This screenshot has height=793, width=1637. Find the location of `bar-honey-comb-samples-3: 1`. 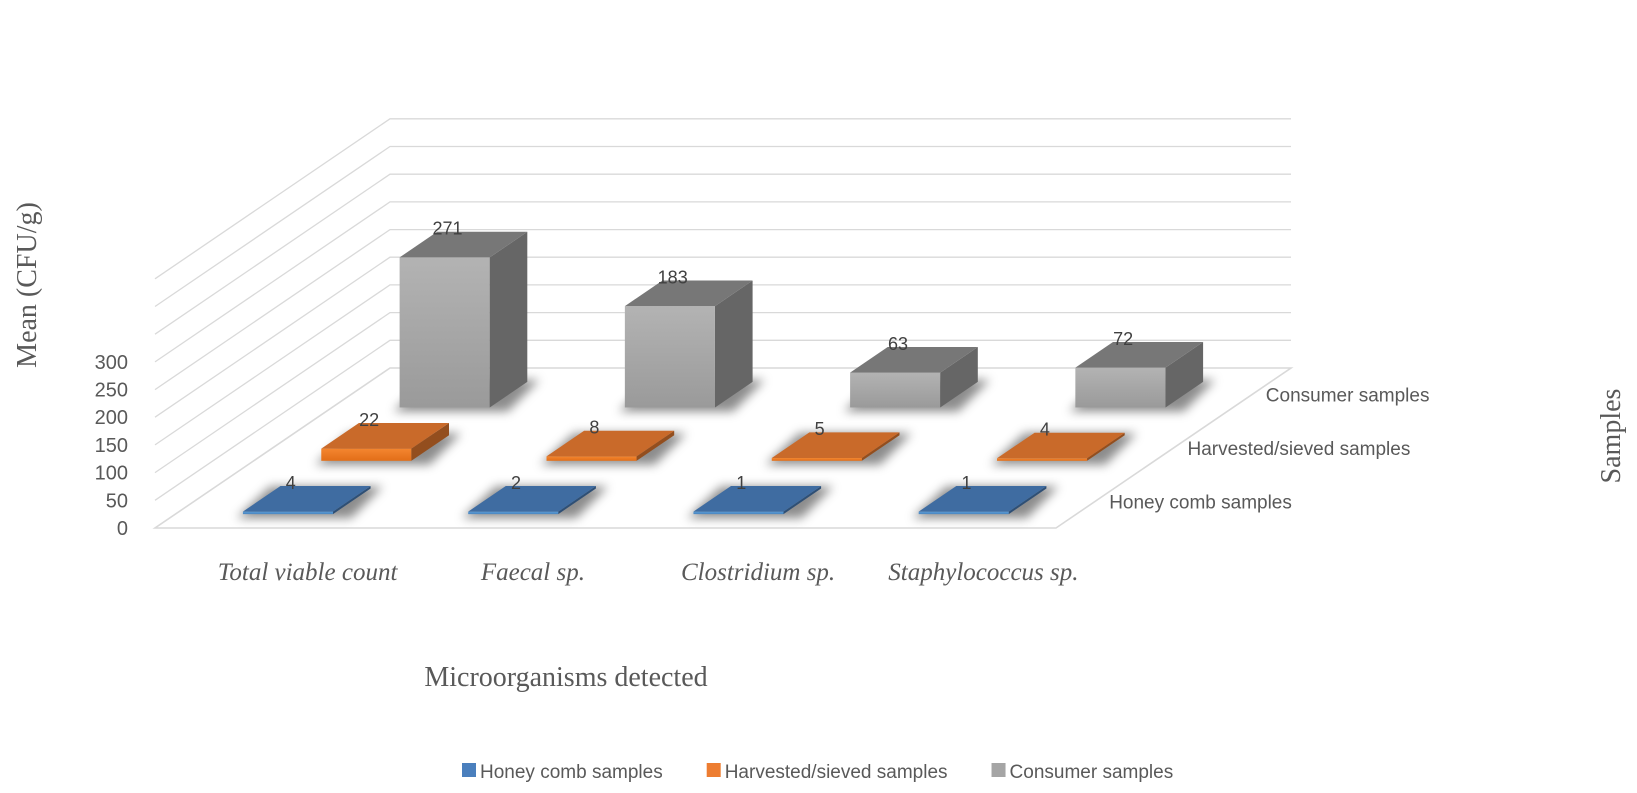

bar-honey-comb-samples-3: 1 is located at coordinates (760, 496).